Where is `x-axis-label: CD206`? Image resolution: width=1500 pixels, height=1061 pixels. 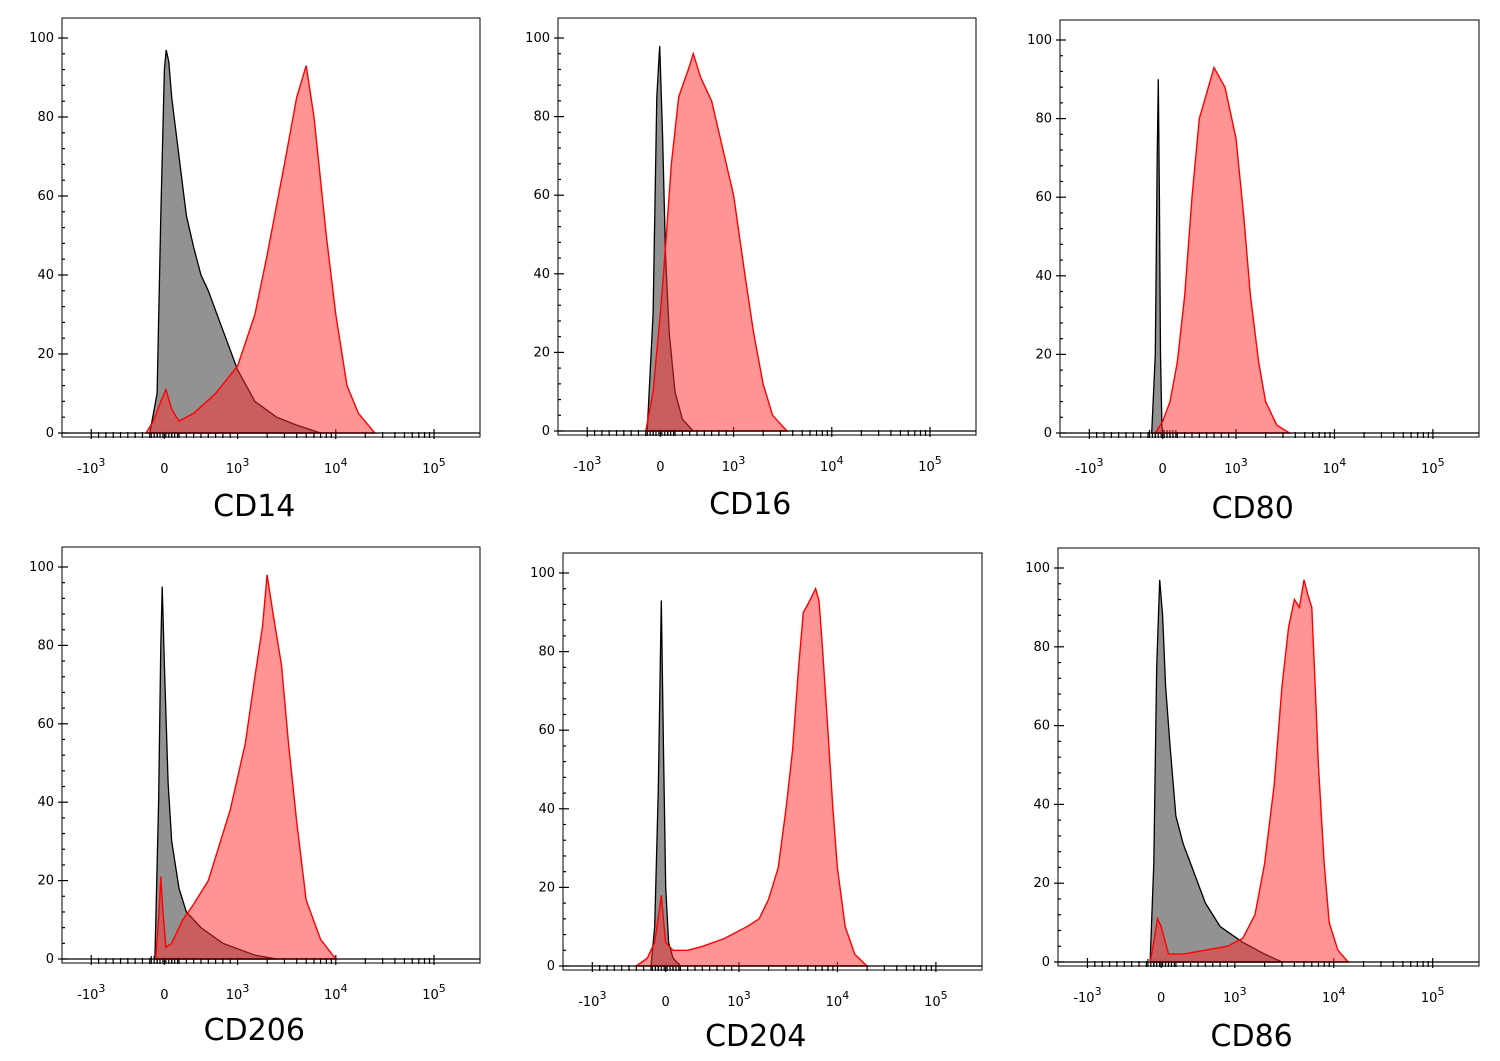
x-axis-label: CD206 is located at coordinates (254, 1030).